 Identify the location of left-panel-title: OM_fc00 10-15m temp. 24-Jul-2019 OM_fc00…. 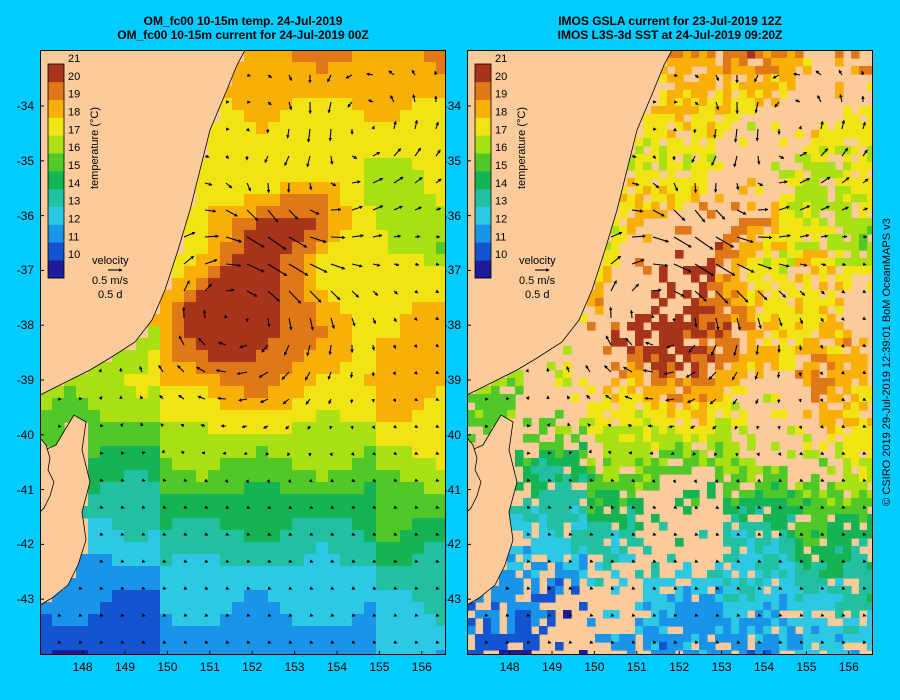
(243, 28).